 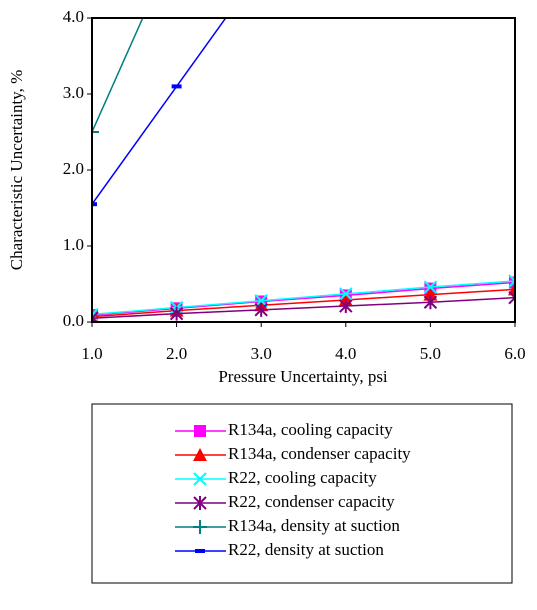 I want to click on x-tick-label: 4.0, so click(x=345, y=353).